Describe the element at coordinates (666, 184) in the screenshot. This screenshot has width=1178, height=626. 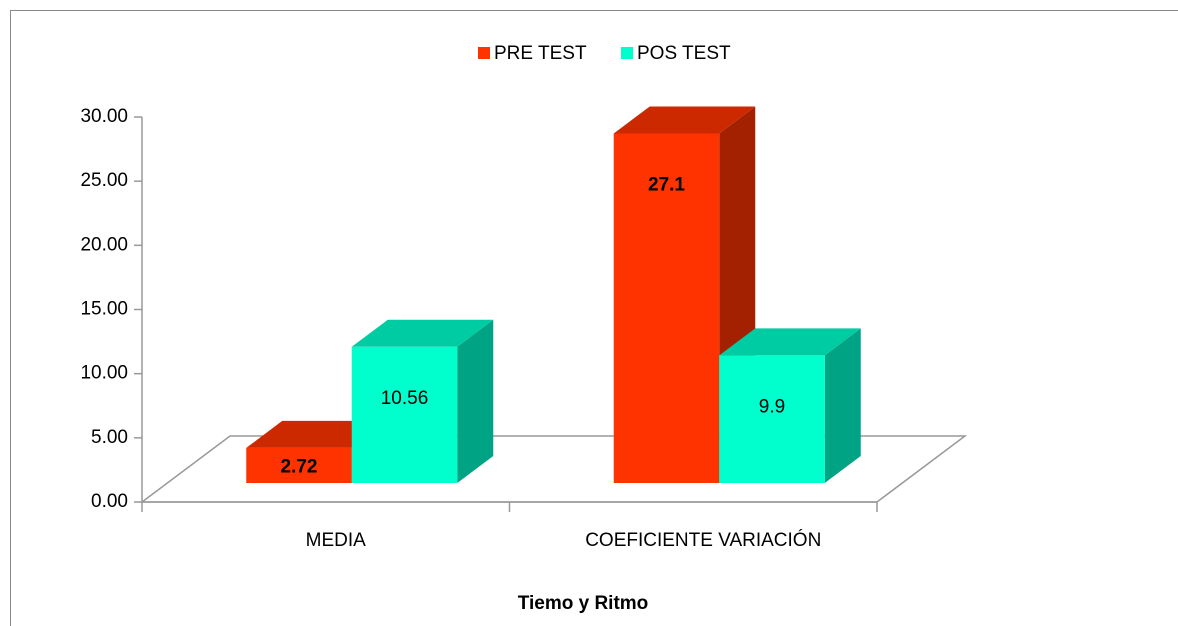
I see `data-label: 27.1` at that location.